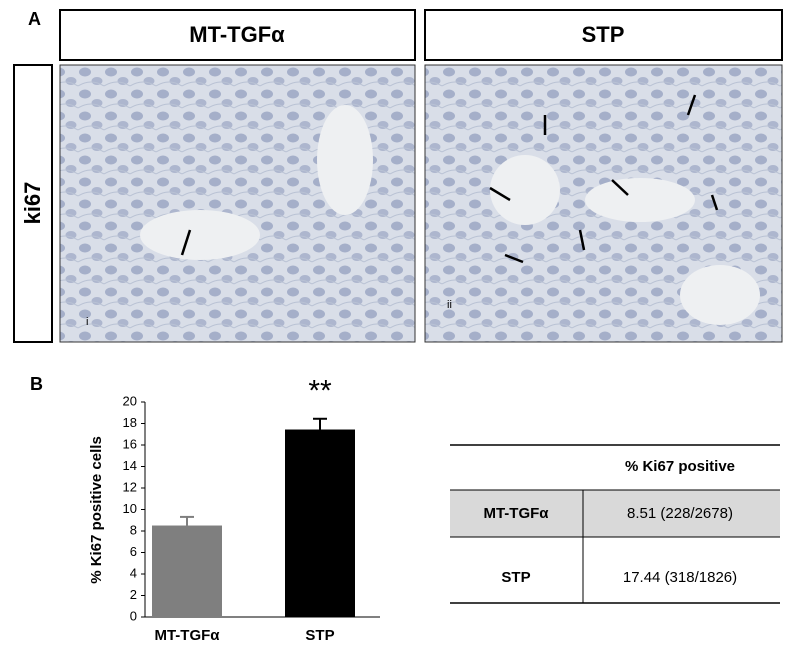  I want to click on panel-label: B, so click(36, 384).